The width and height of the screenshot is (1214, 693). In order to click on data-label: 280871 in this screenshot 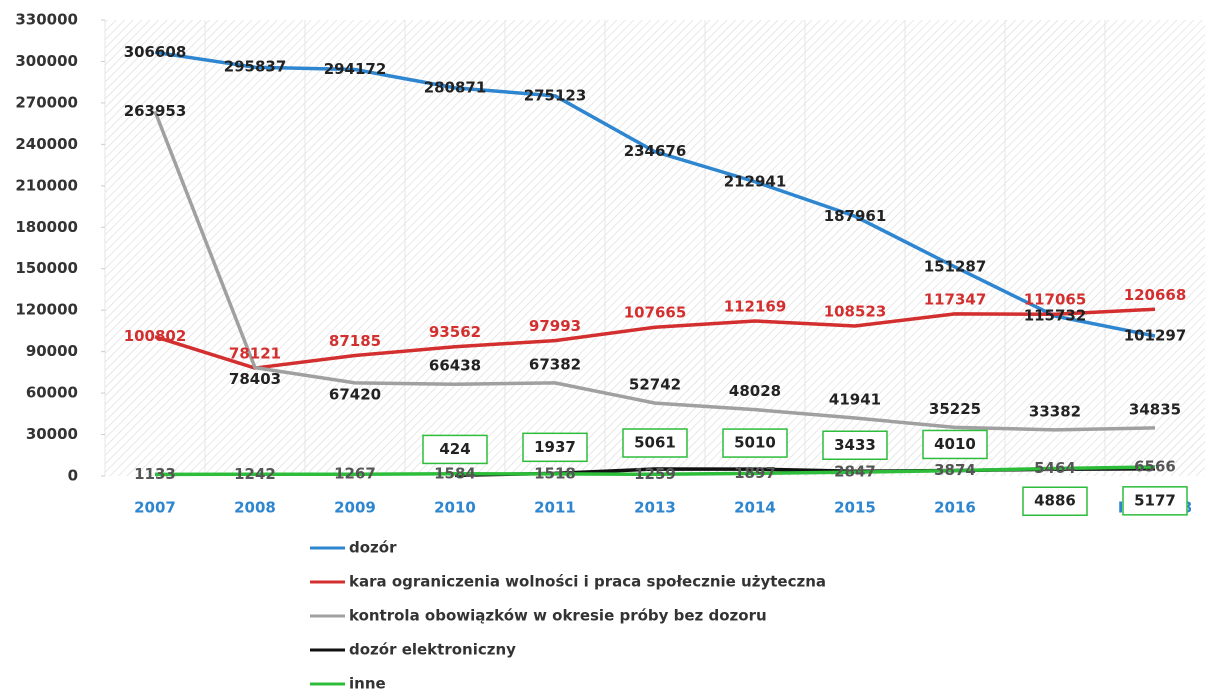, I will do `click(455, 87)`.